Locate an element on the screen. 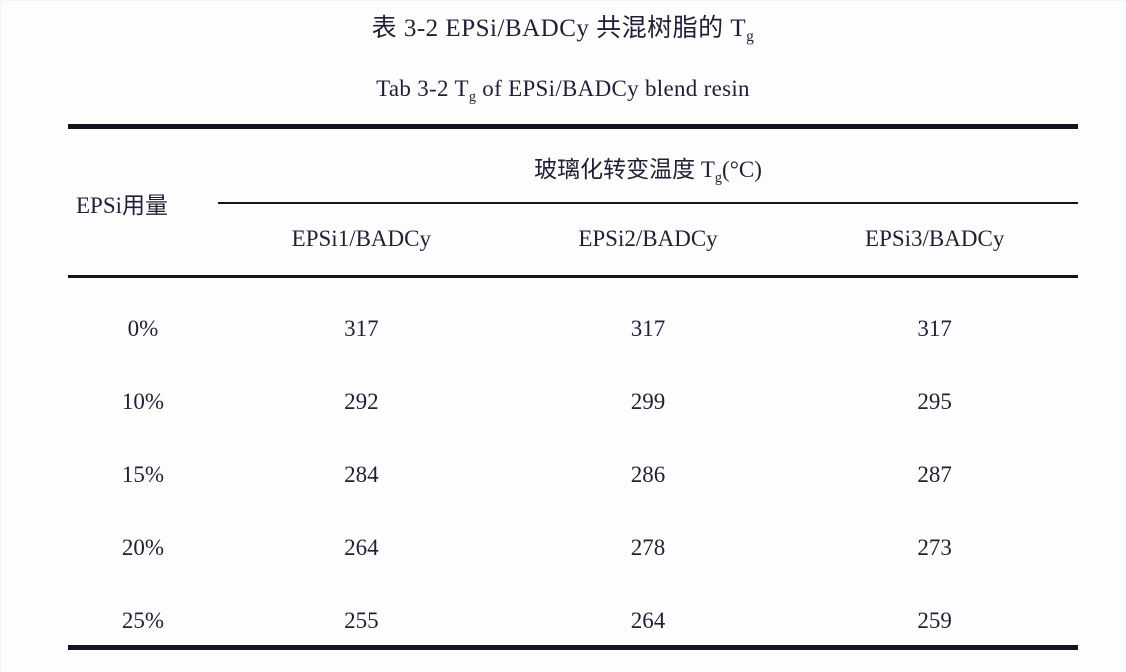 This screenshot has height=672, width=1126. table-caption-chinese: 表 3-2 EPSi/BADCy 共混树脂的 Tg is located at coordinates (563, 26).